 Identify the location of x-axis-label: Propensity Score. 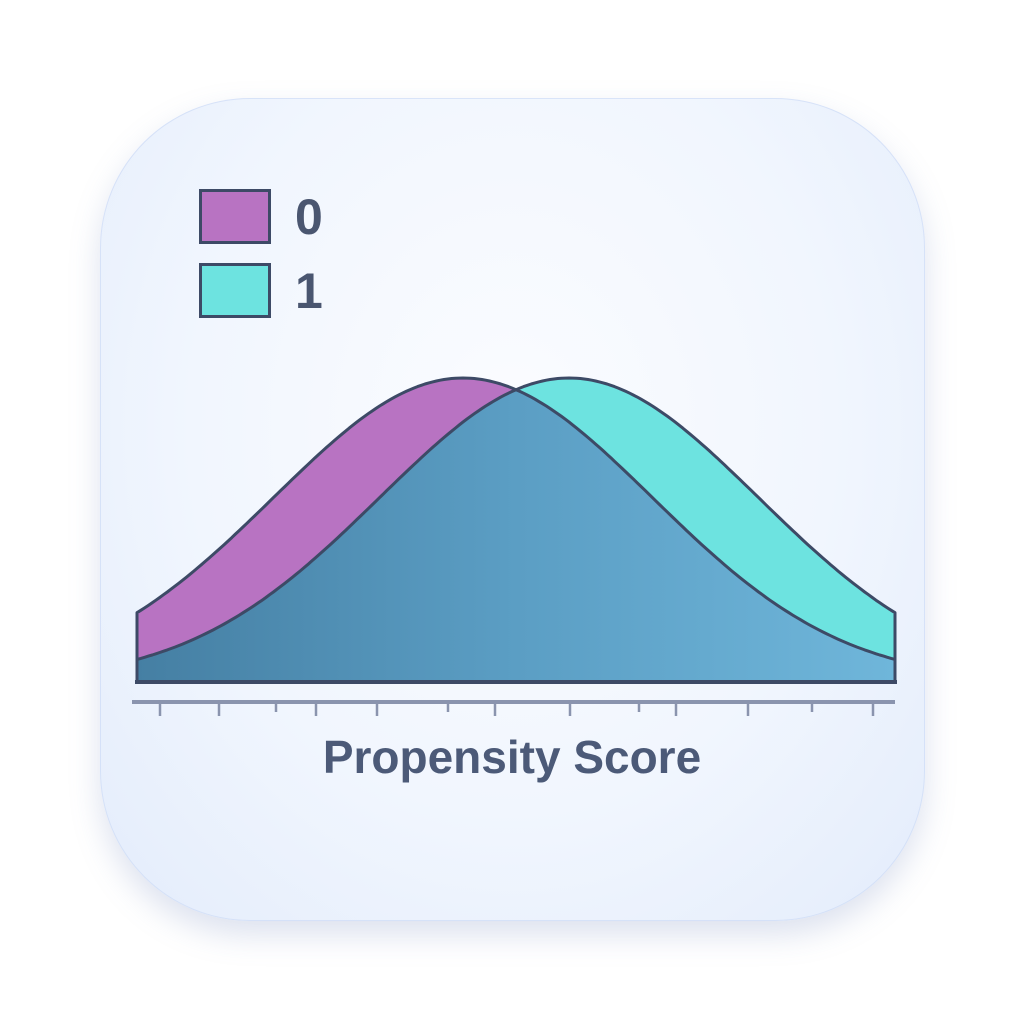
(512, 757).